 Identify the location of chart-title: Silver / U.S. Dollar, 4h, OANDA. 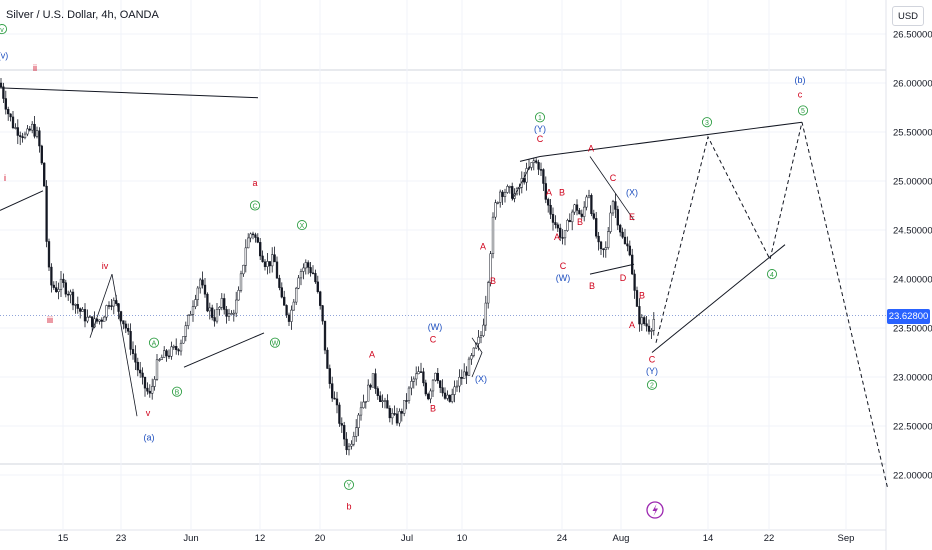
(82, 15).